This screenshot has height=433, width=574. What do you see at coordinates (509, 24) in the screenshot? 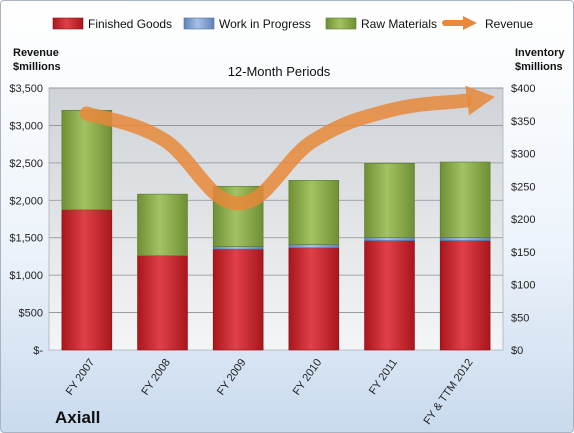
I see `legend-label-revenue: Revenue` at bounding box center [509, 24].